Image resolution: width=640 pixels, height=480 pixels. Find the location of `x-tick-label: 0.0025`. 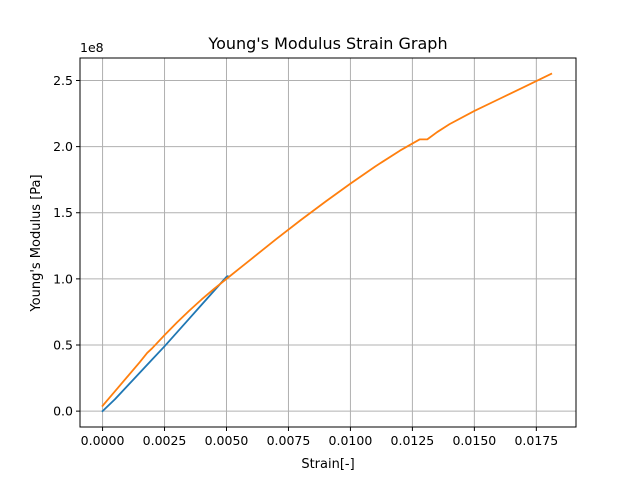

x-tick-label: 0.0025 is located at coordinates (165, 440).